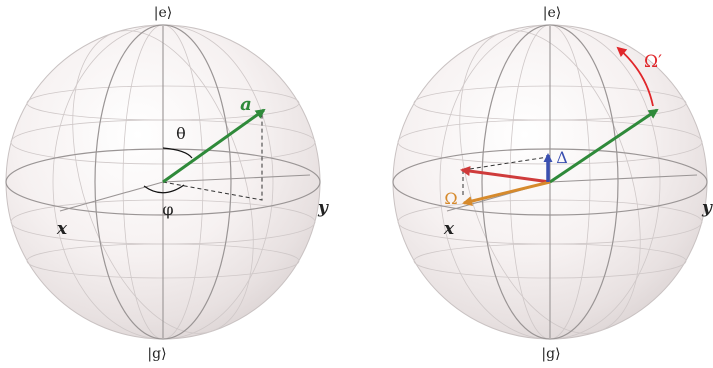 This screenshot has height=368, width=713. Describe the element at coordinates (167, 209) in the screenshot. I see `label-phi: φ` at that location.